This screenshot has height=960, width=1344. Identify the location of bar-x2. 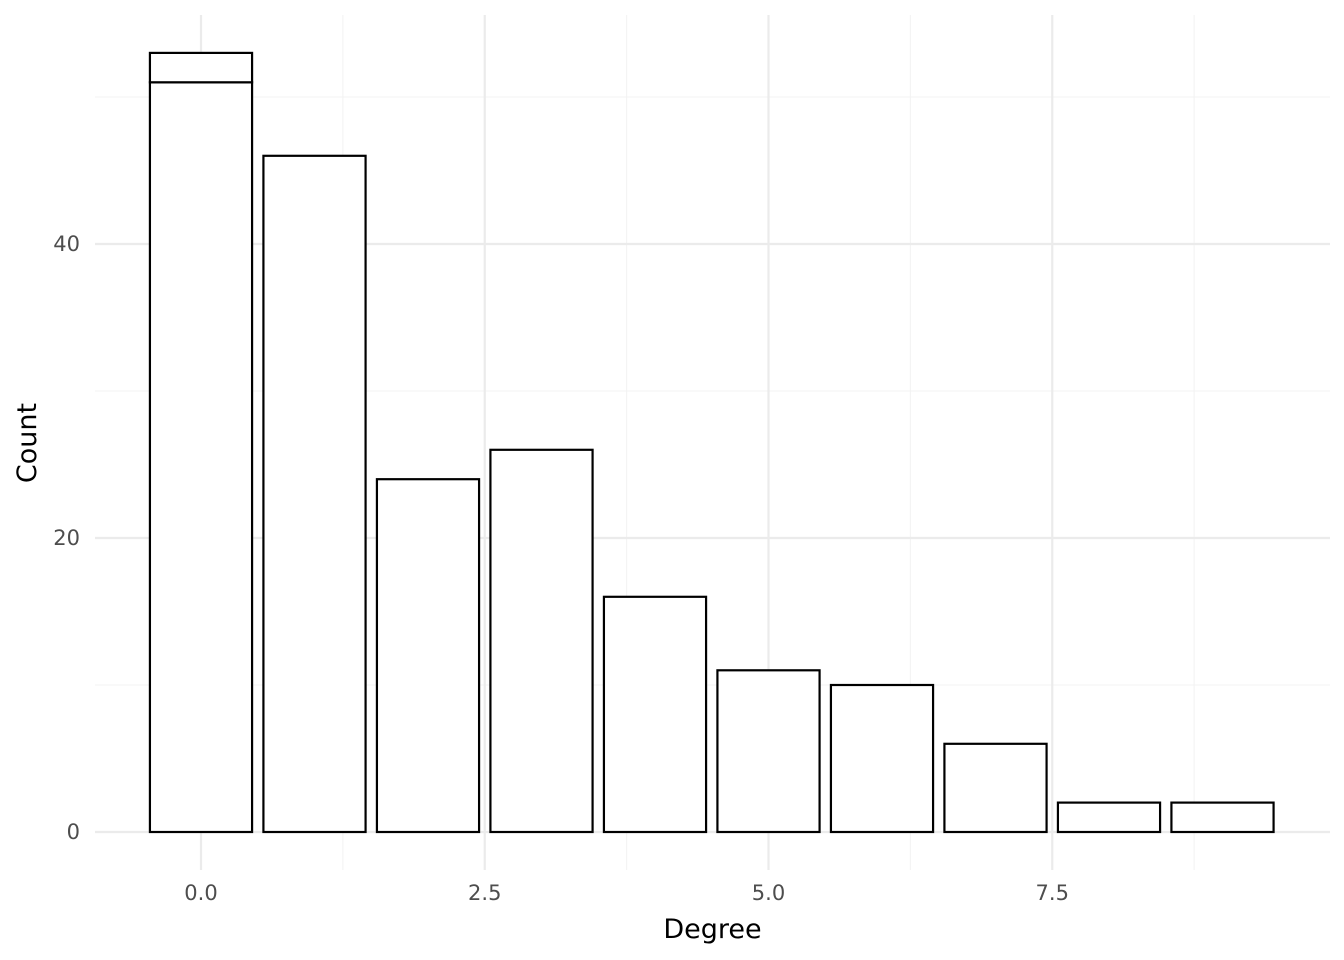
(428, 656).